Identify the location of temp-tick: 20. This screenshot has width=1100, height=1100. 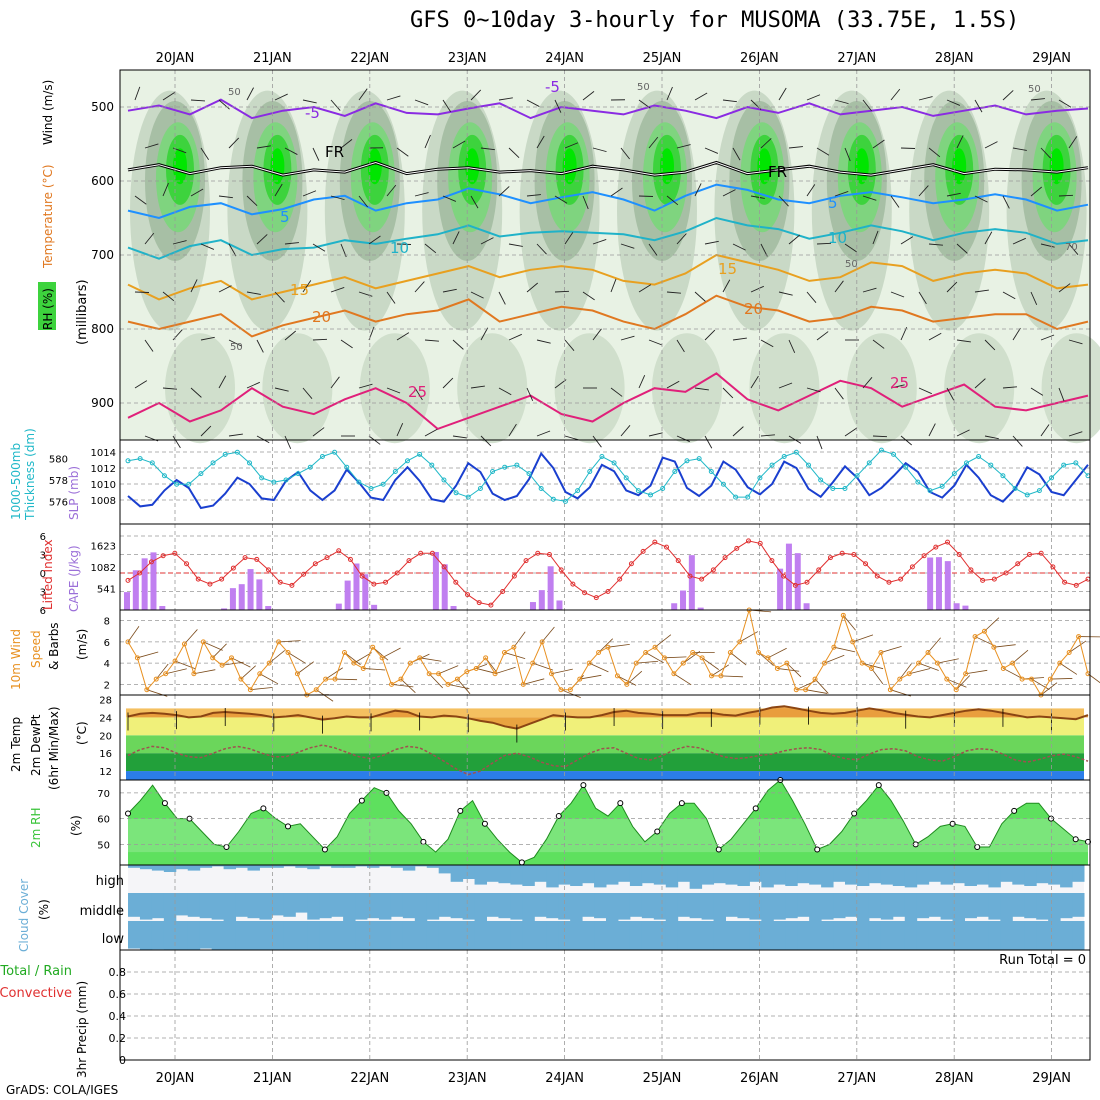
(105, 736).